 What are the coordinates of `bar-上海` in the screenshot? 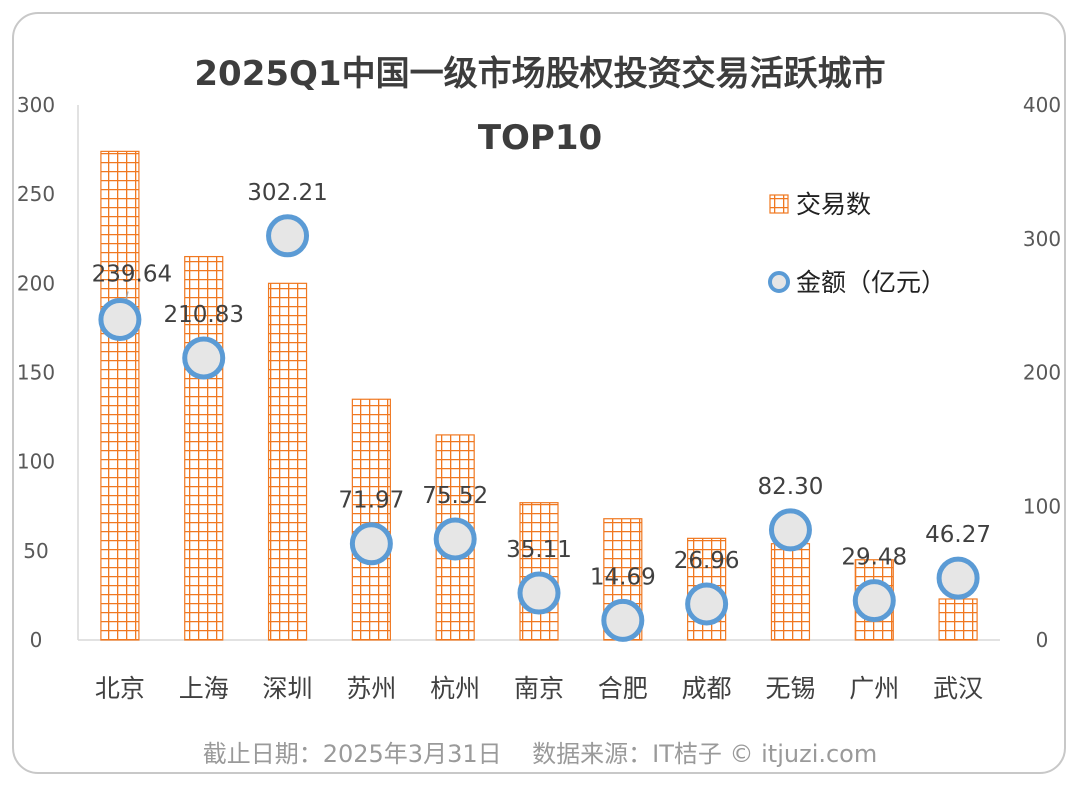 It's located at (204, 448).